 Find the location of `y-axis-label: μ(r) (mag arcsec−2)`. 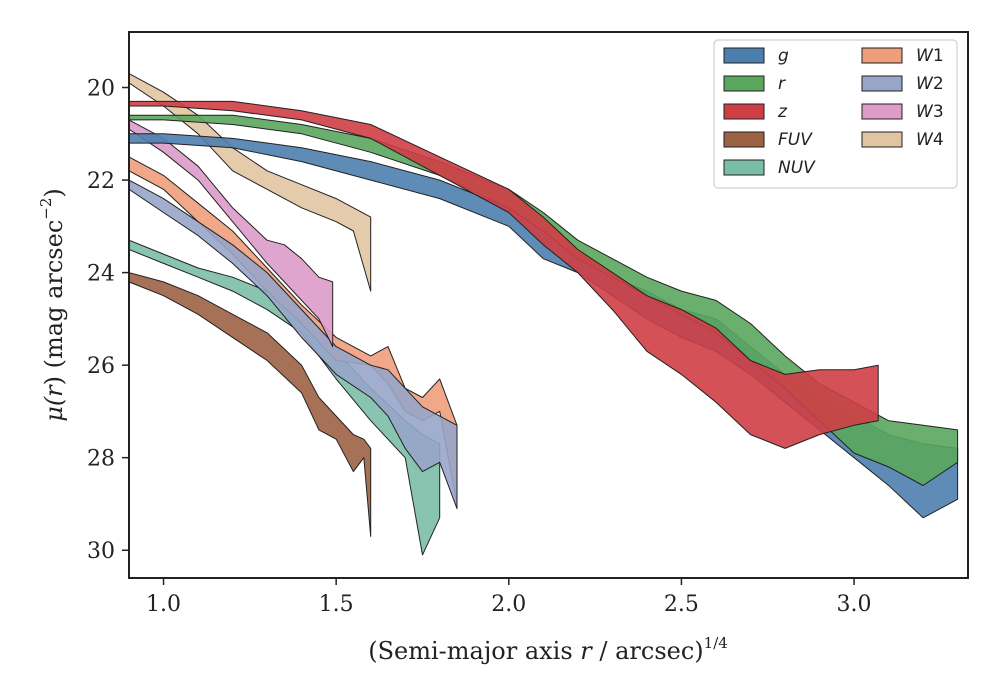

y-axis-label: μ(r) (mag arcsec−2) is located at coordinates (52, 305).